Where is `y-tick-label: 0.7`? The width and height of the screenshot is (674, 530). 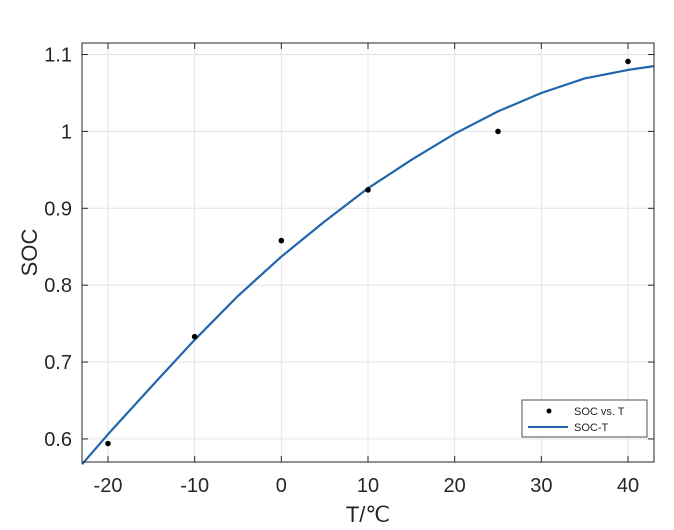 y-tick-label: 0.7 is located at coordinates (58, 363).